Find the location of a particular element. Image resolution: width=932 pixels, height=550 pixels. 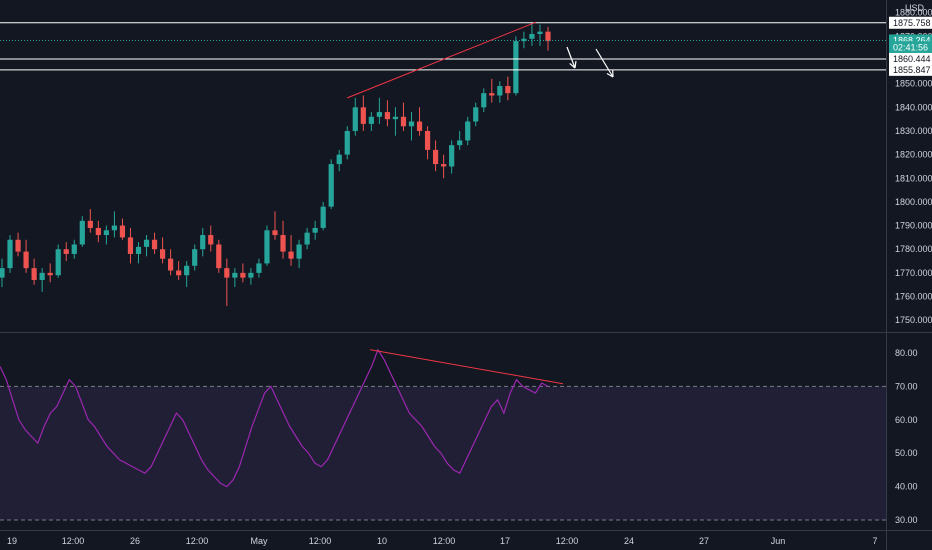

price-tick-label: 1800.000 is located at coordinates (913, 202).